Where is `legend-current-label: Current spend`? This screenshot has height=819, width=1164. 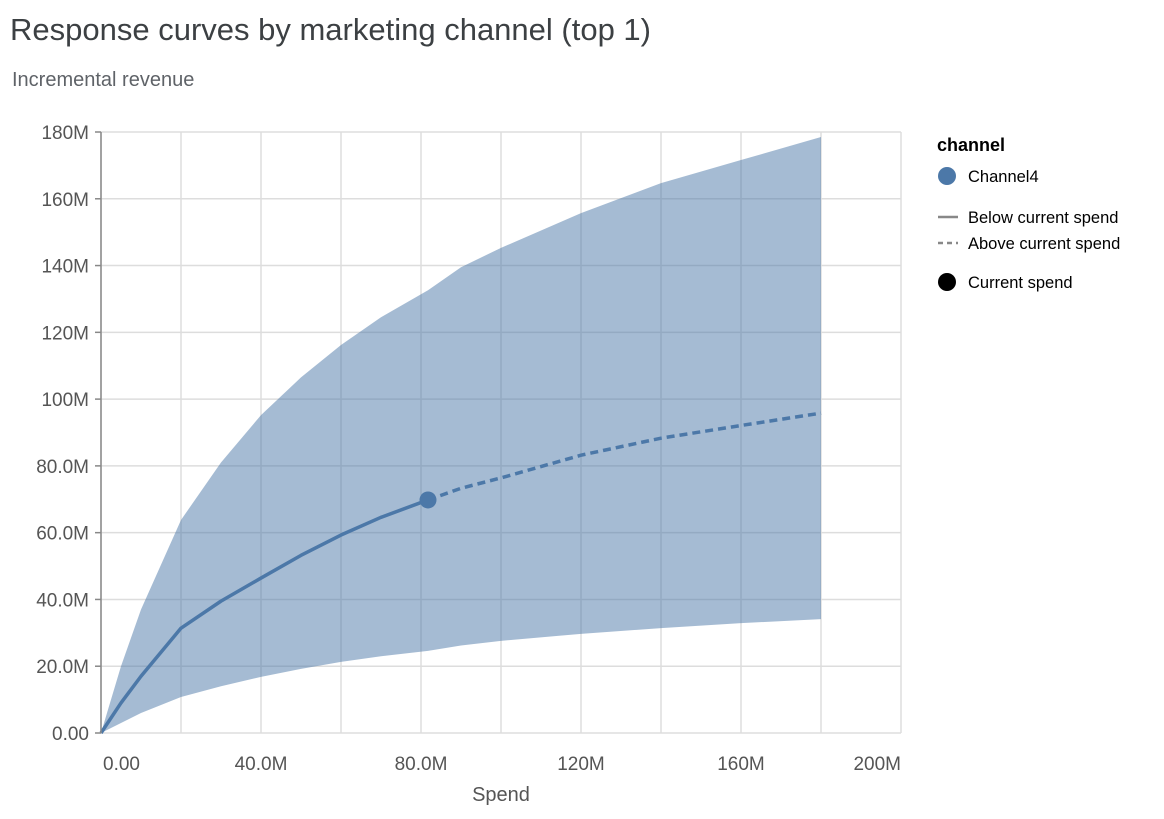
legend-current-label: Current spend is located at coordinates (1020, 283).